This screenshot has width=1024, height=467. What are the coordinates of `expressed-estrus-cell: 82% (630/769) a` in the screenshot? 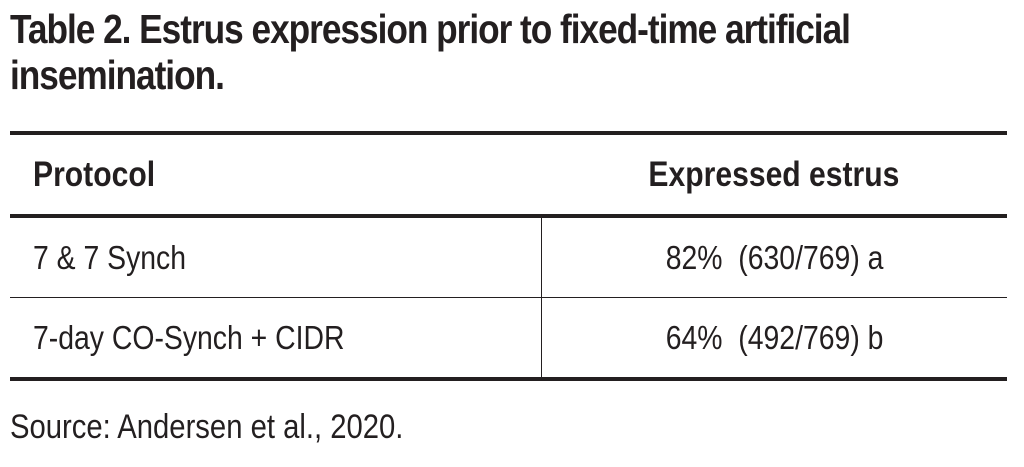 It's located at (773, 257).